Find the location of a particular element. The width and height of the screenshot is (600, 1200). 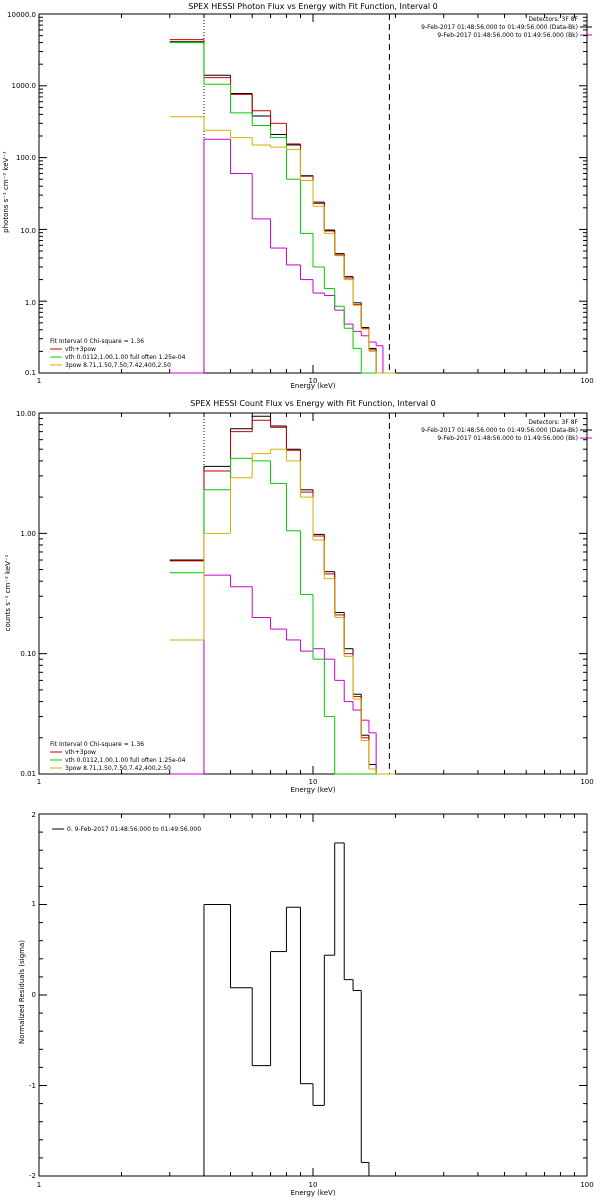

y-tick-label: 10.00 is located at coordinates (26, 414).